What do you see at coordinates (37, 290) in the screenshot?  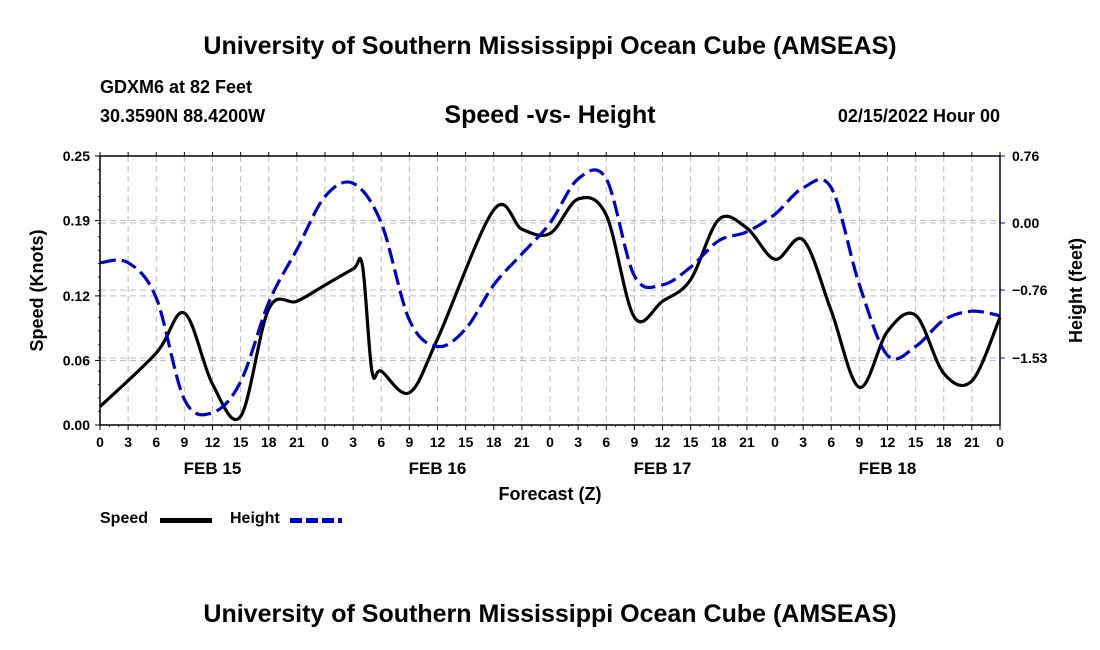 I see `y-axis-left-label: Speed (Knots)` at bounding box center [37, 290].